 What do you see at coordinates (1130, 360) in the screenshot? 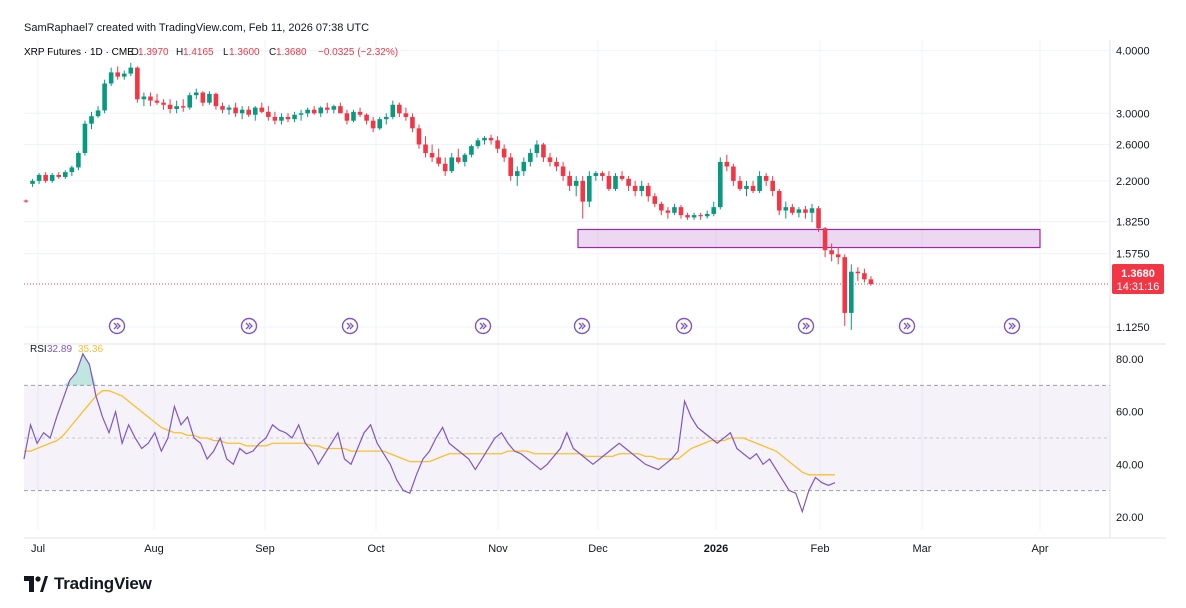
I see `rsi-tick-label: 80.00` at bounding box center [1130, 360].